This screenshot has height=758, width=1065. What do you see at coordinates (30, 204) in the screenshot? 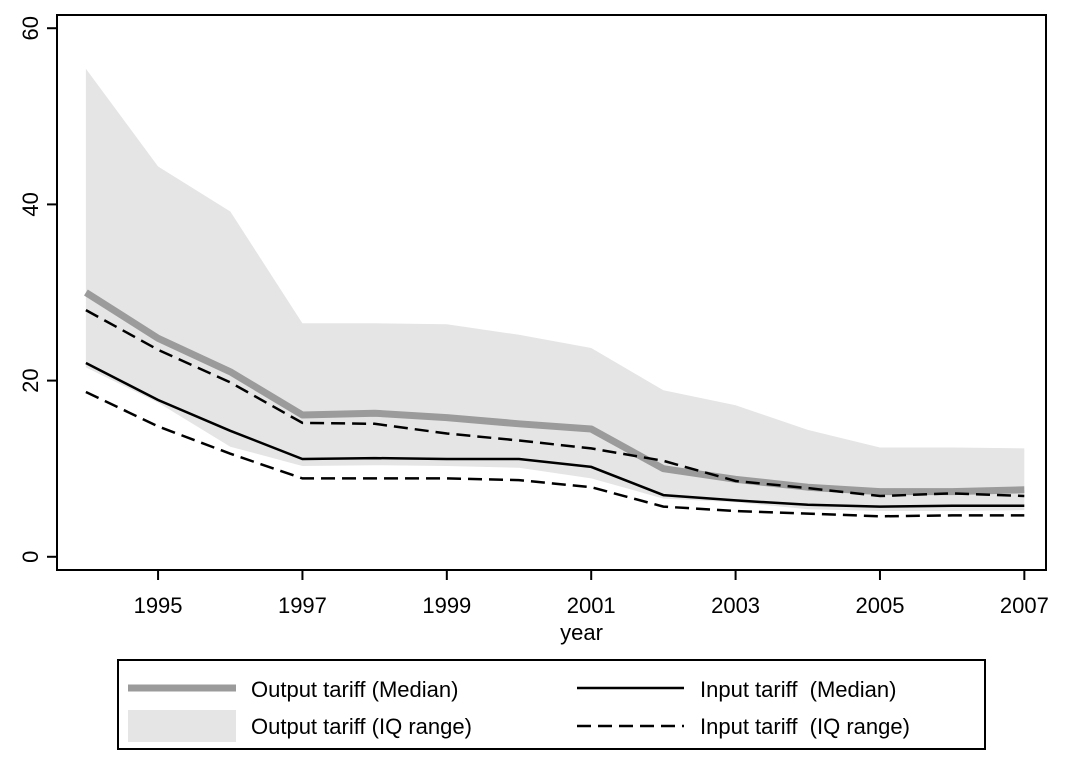
I see `y-tick-label: 40` at bounding box center [30, 204].